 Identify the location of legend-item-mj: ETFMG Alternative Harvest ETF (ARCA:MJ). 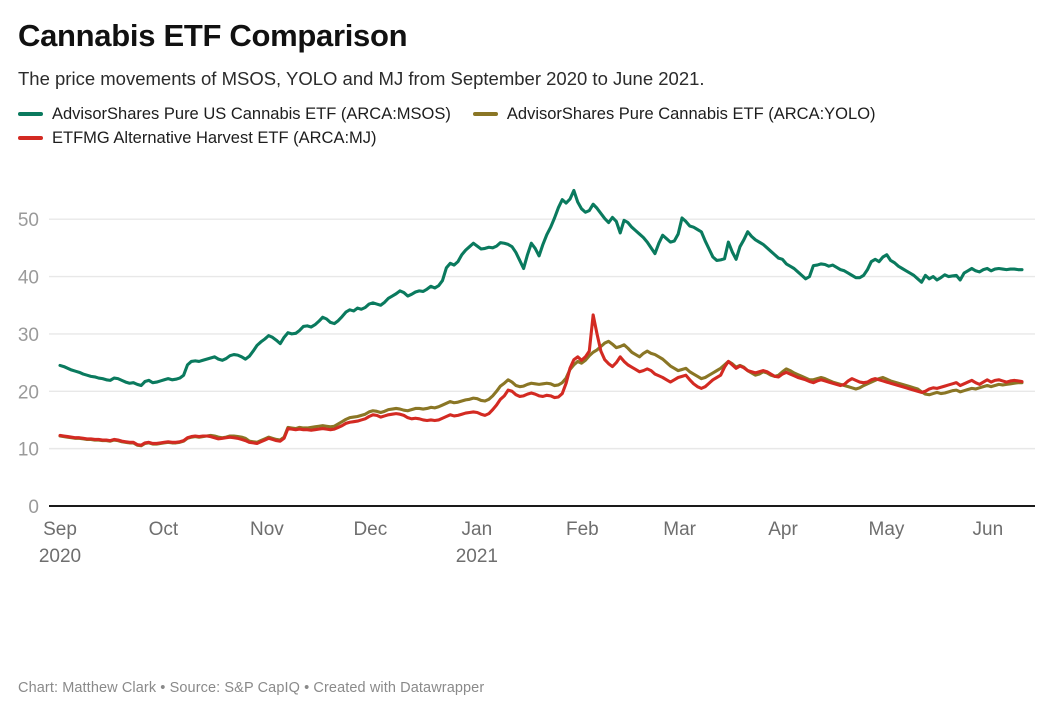
(197, 138).